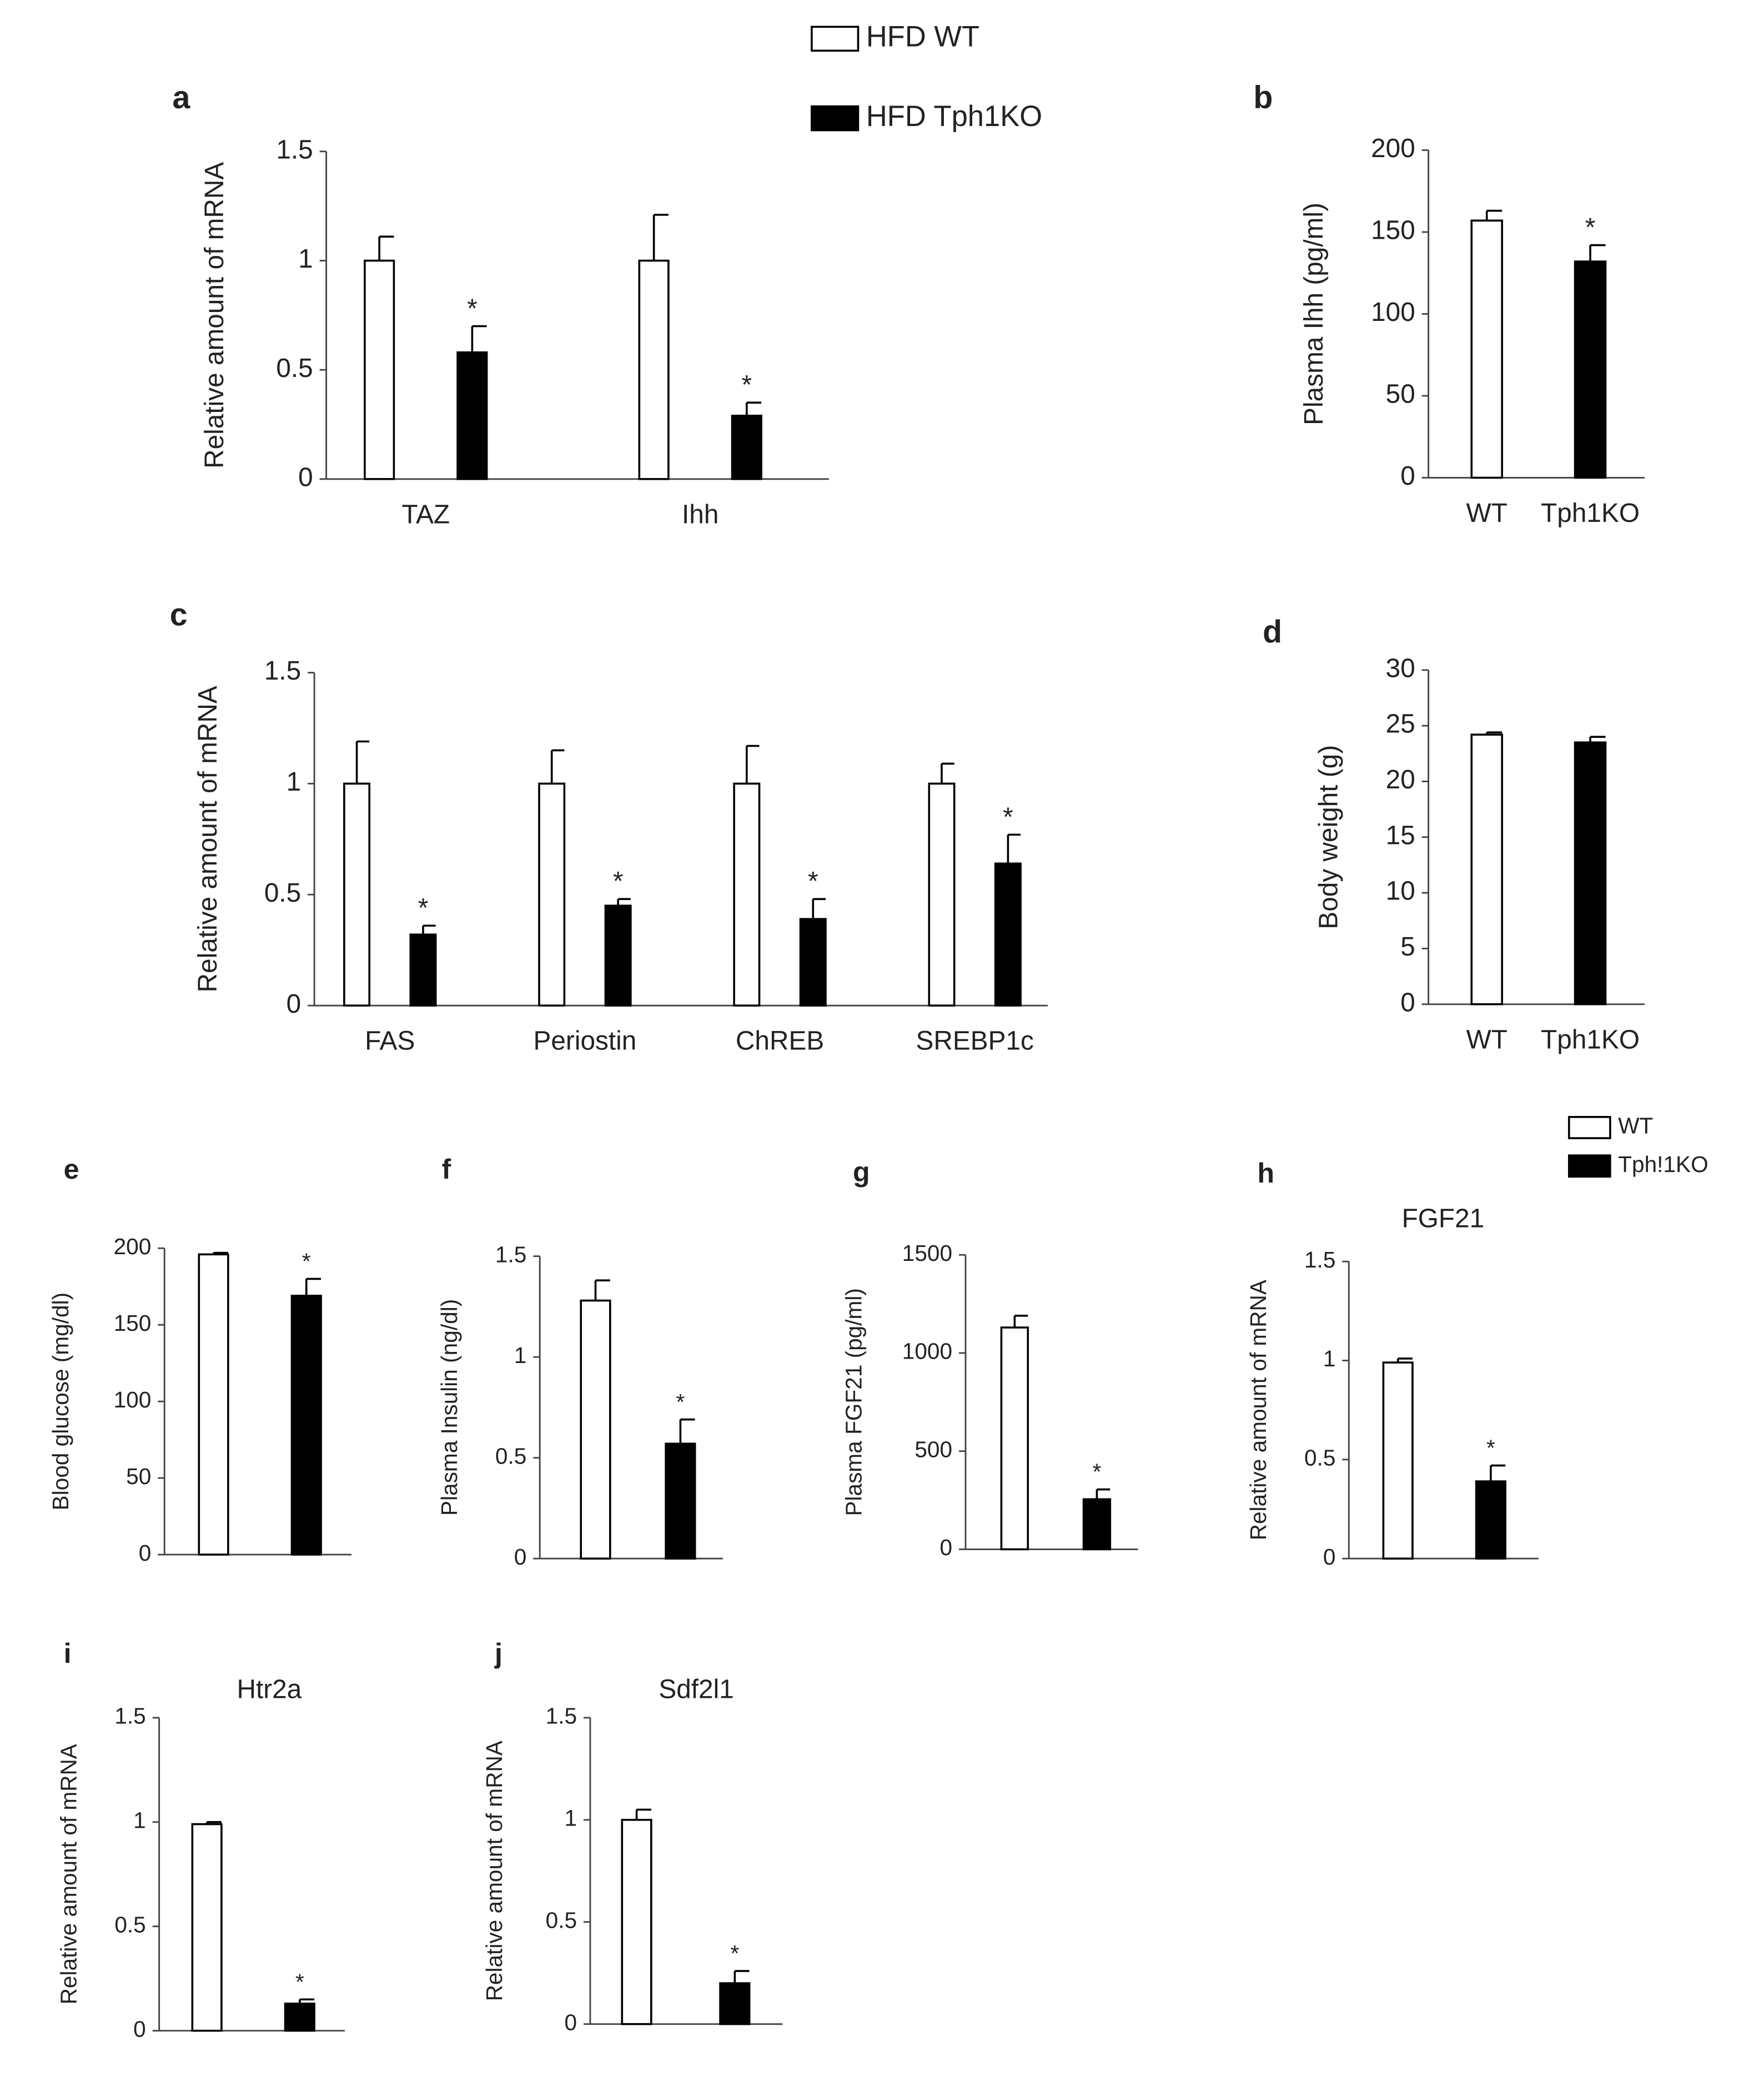 The height and width of the screenshot is (2092, 1764). I want to click on x-tick-label: ChREB, so click(780, 1041).